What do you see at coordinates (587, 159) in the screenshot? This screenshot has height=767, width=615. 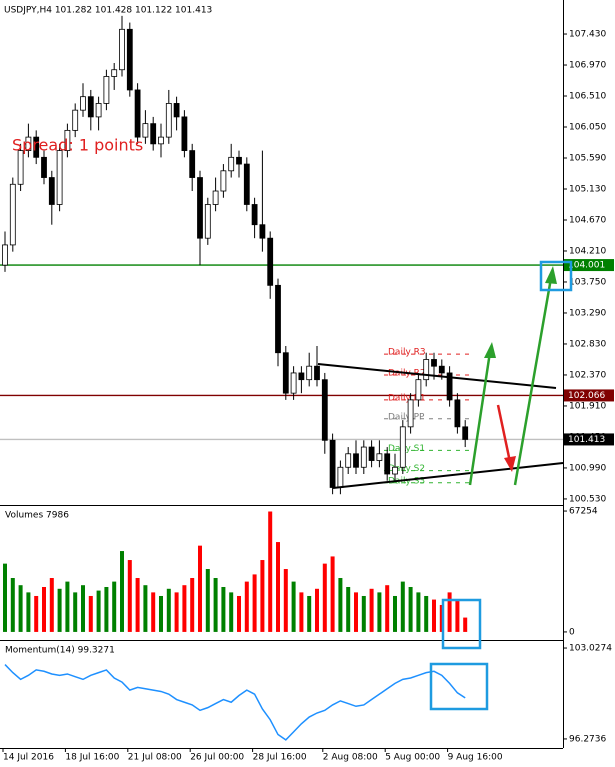 I see `y-tick-label: 105.590` at bounding box center [587, 159].